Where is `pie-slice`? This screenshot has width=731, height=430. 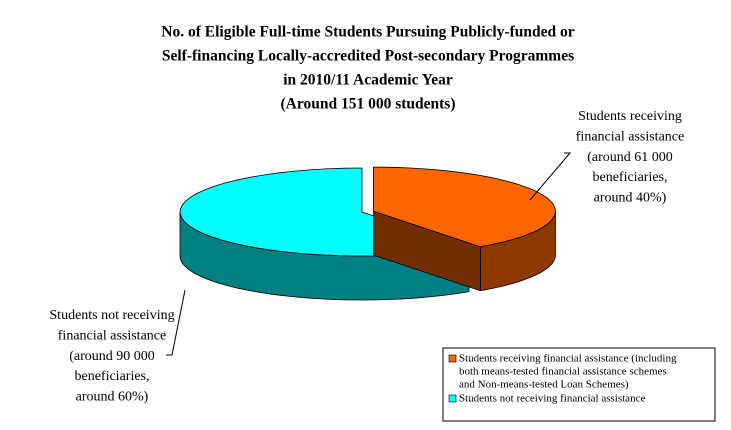
pie-slice is located at coordinates (464, 207).